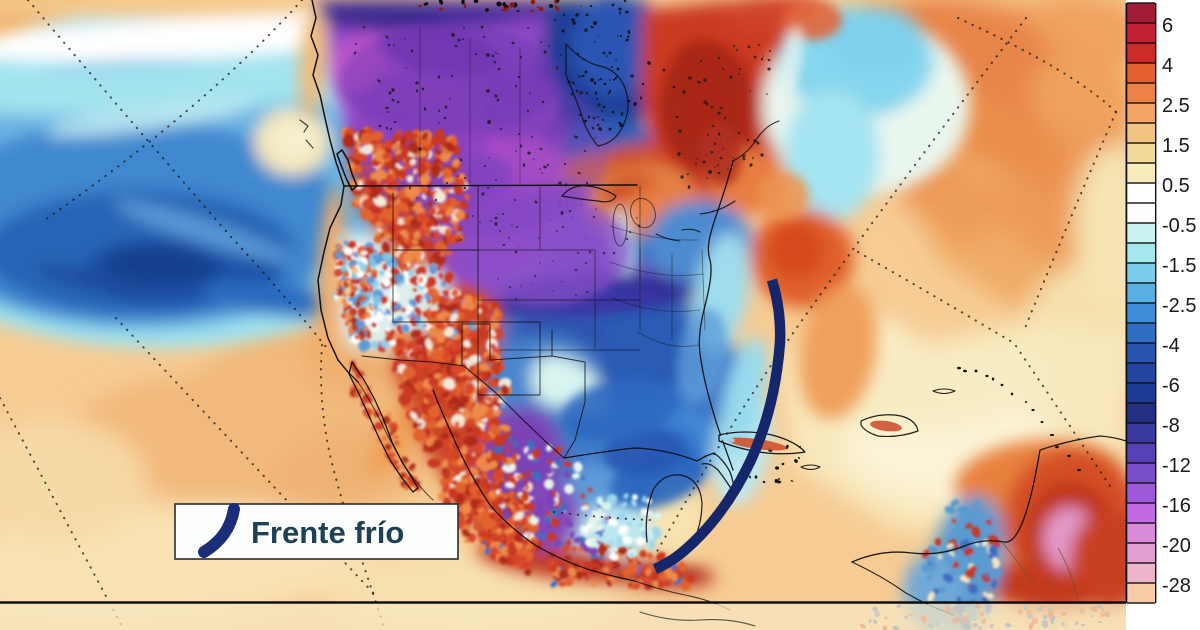 This screenshot has width=1200, height=630. I want to click on svg-text: -1.5, so click(1179, 266).